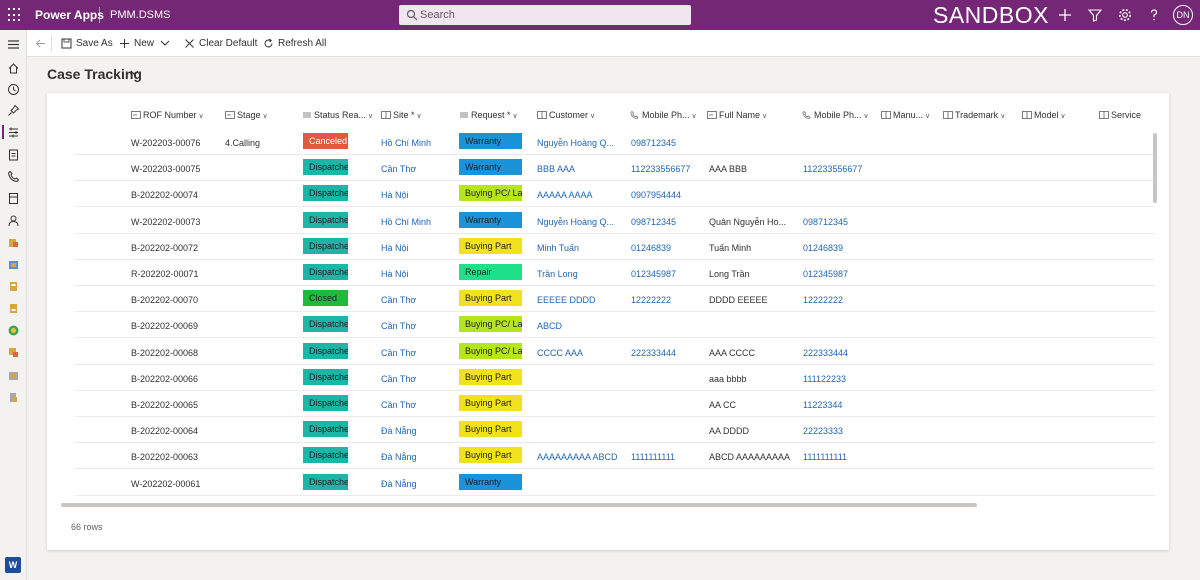 The image size is (1200, 580). What do you see at coordinates (166, 143) in the screenshot?
I see `rof-number-cell: W-202203-00076` at bounding box center [166, 143].